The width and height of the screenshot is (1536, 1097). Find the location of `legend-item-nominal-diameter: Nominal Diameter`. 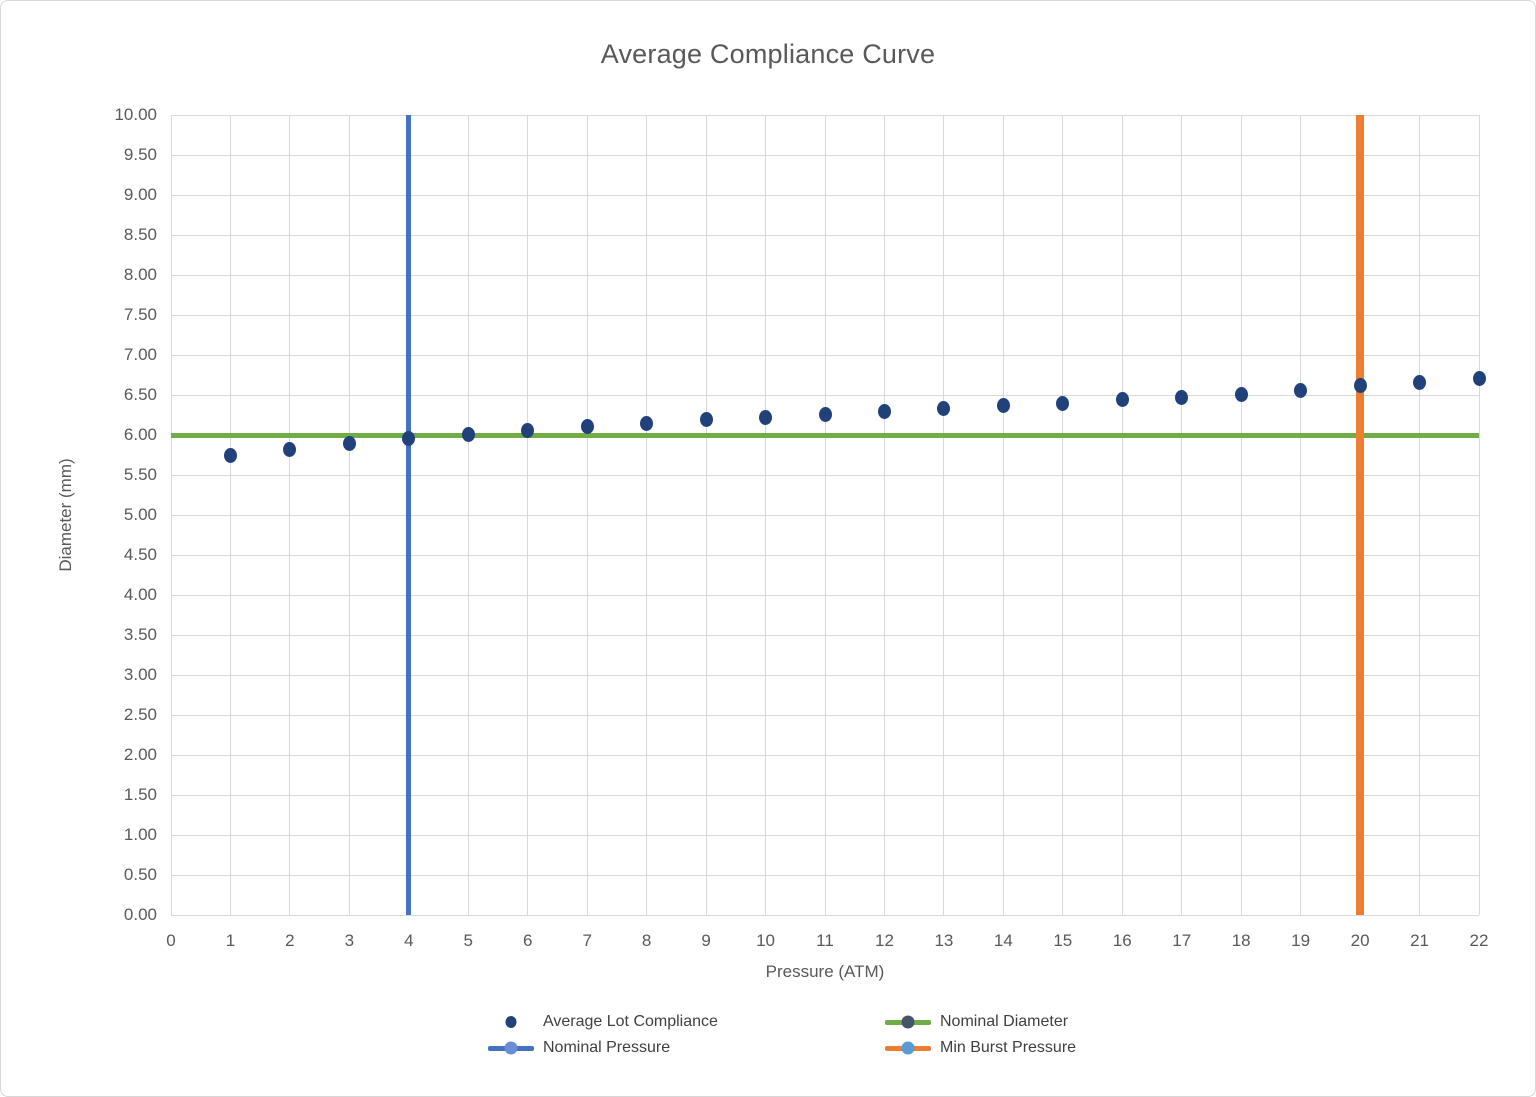

legend-item-nominal-diameter: Nominal Diameter is located at coordinates (976, 1022).